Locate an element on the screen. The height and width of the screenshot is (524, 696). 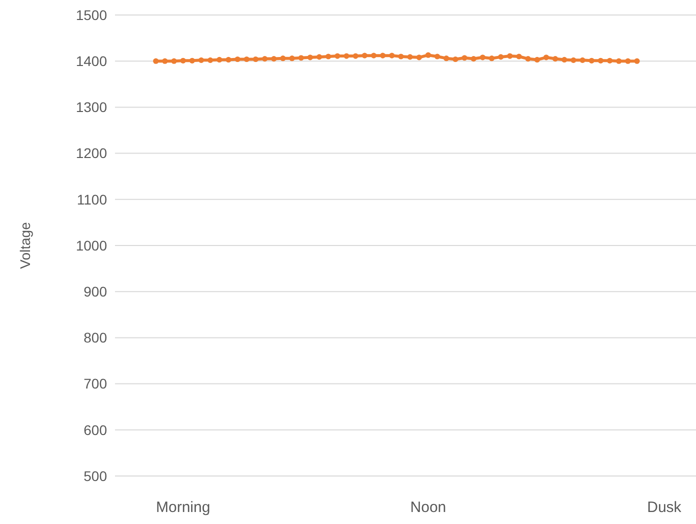
y-tick-label: 700 is located at coordinates (96, 384).